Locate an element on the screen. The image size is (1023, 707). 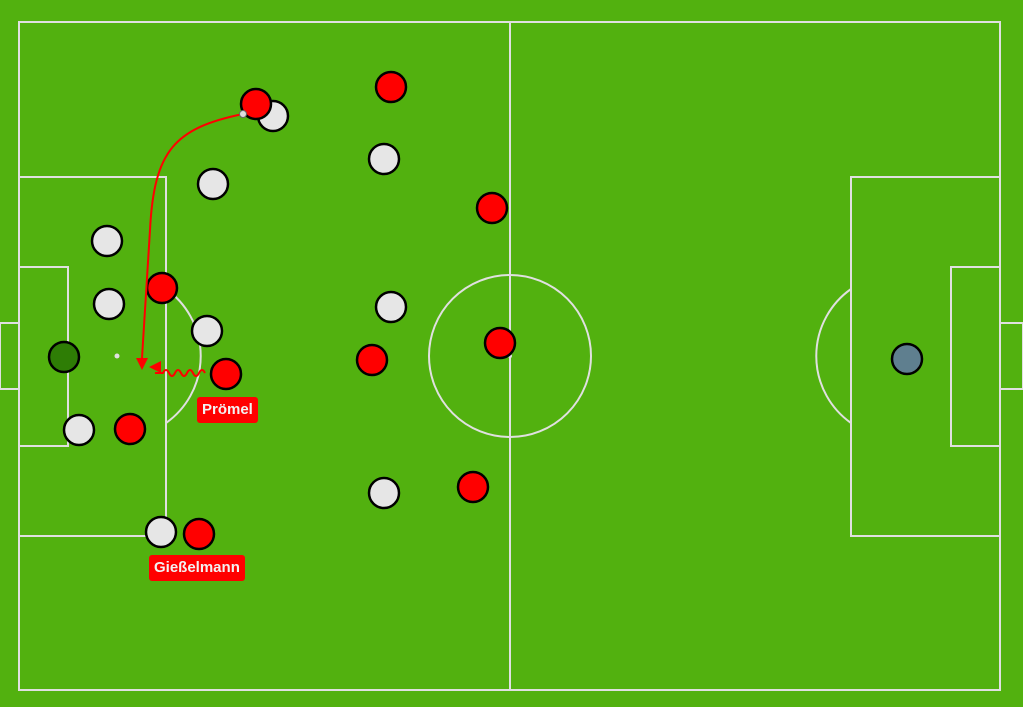
ball-icon is located at coordinates (243, 114).